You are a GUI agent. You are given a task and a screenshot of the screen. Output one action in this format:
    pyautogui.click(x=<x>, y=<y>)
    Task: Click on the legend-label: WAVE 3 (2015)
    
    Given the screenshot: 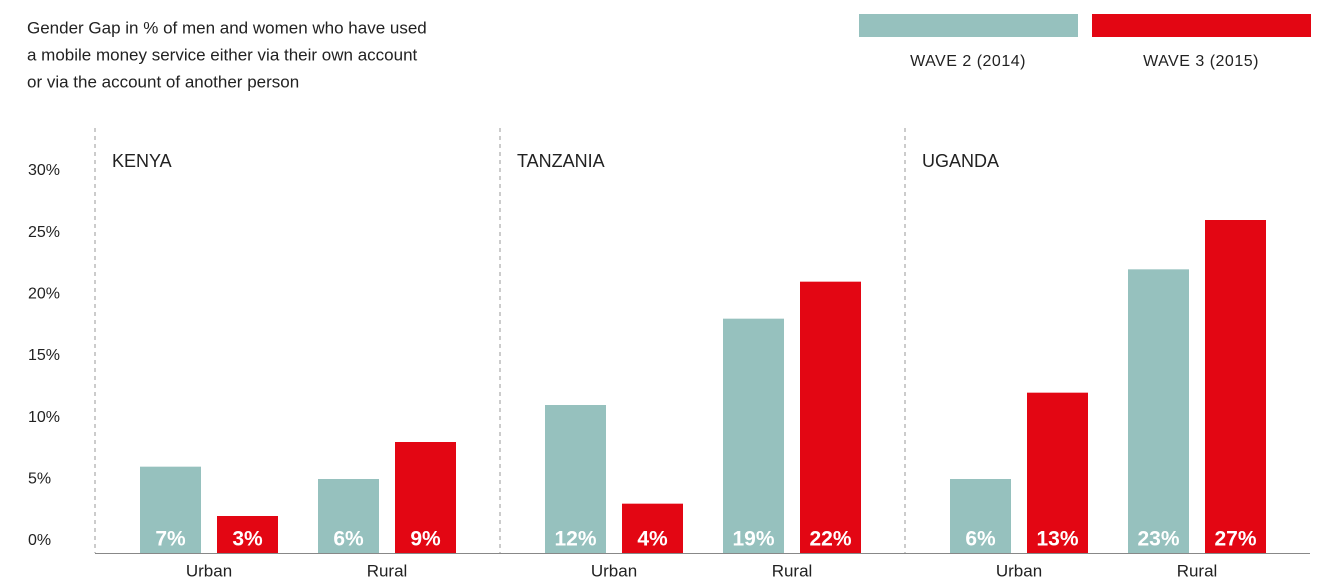 What is the action you would take?
    pyautogui.click(x=1201, y=61)
    